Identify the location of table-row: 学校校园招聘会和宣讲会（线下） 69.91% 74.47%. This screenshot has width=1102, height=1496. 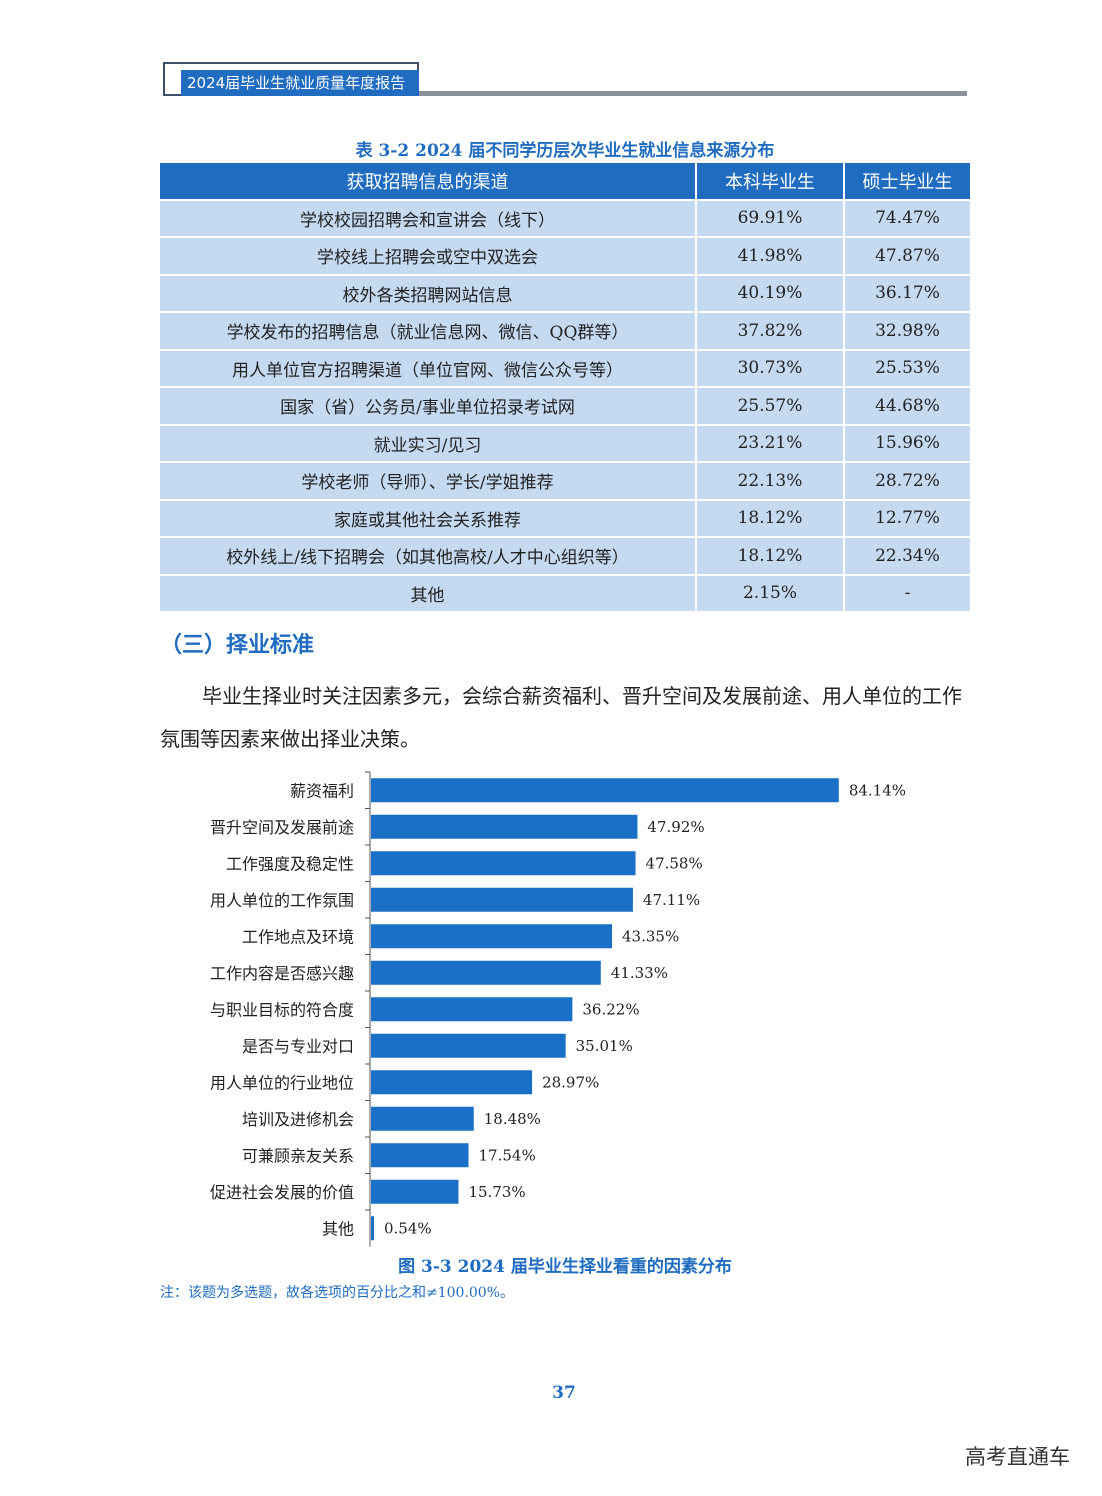
(565, 219).